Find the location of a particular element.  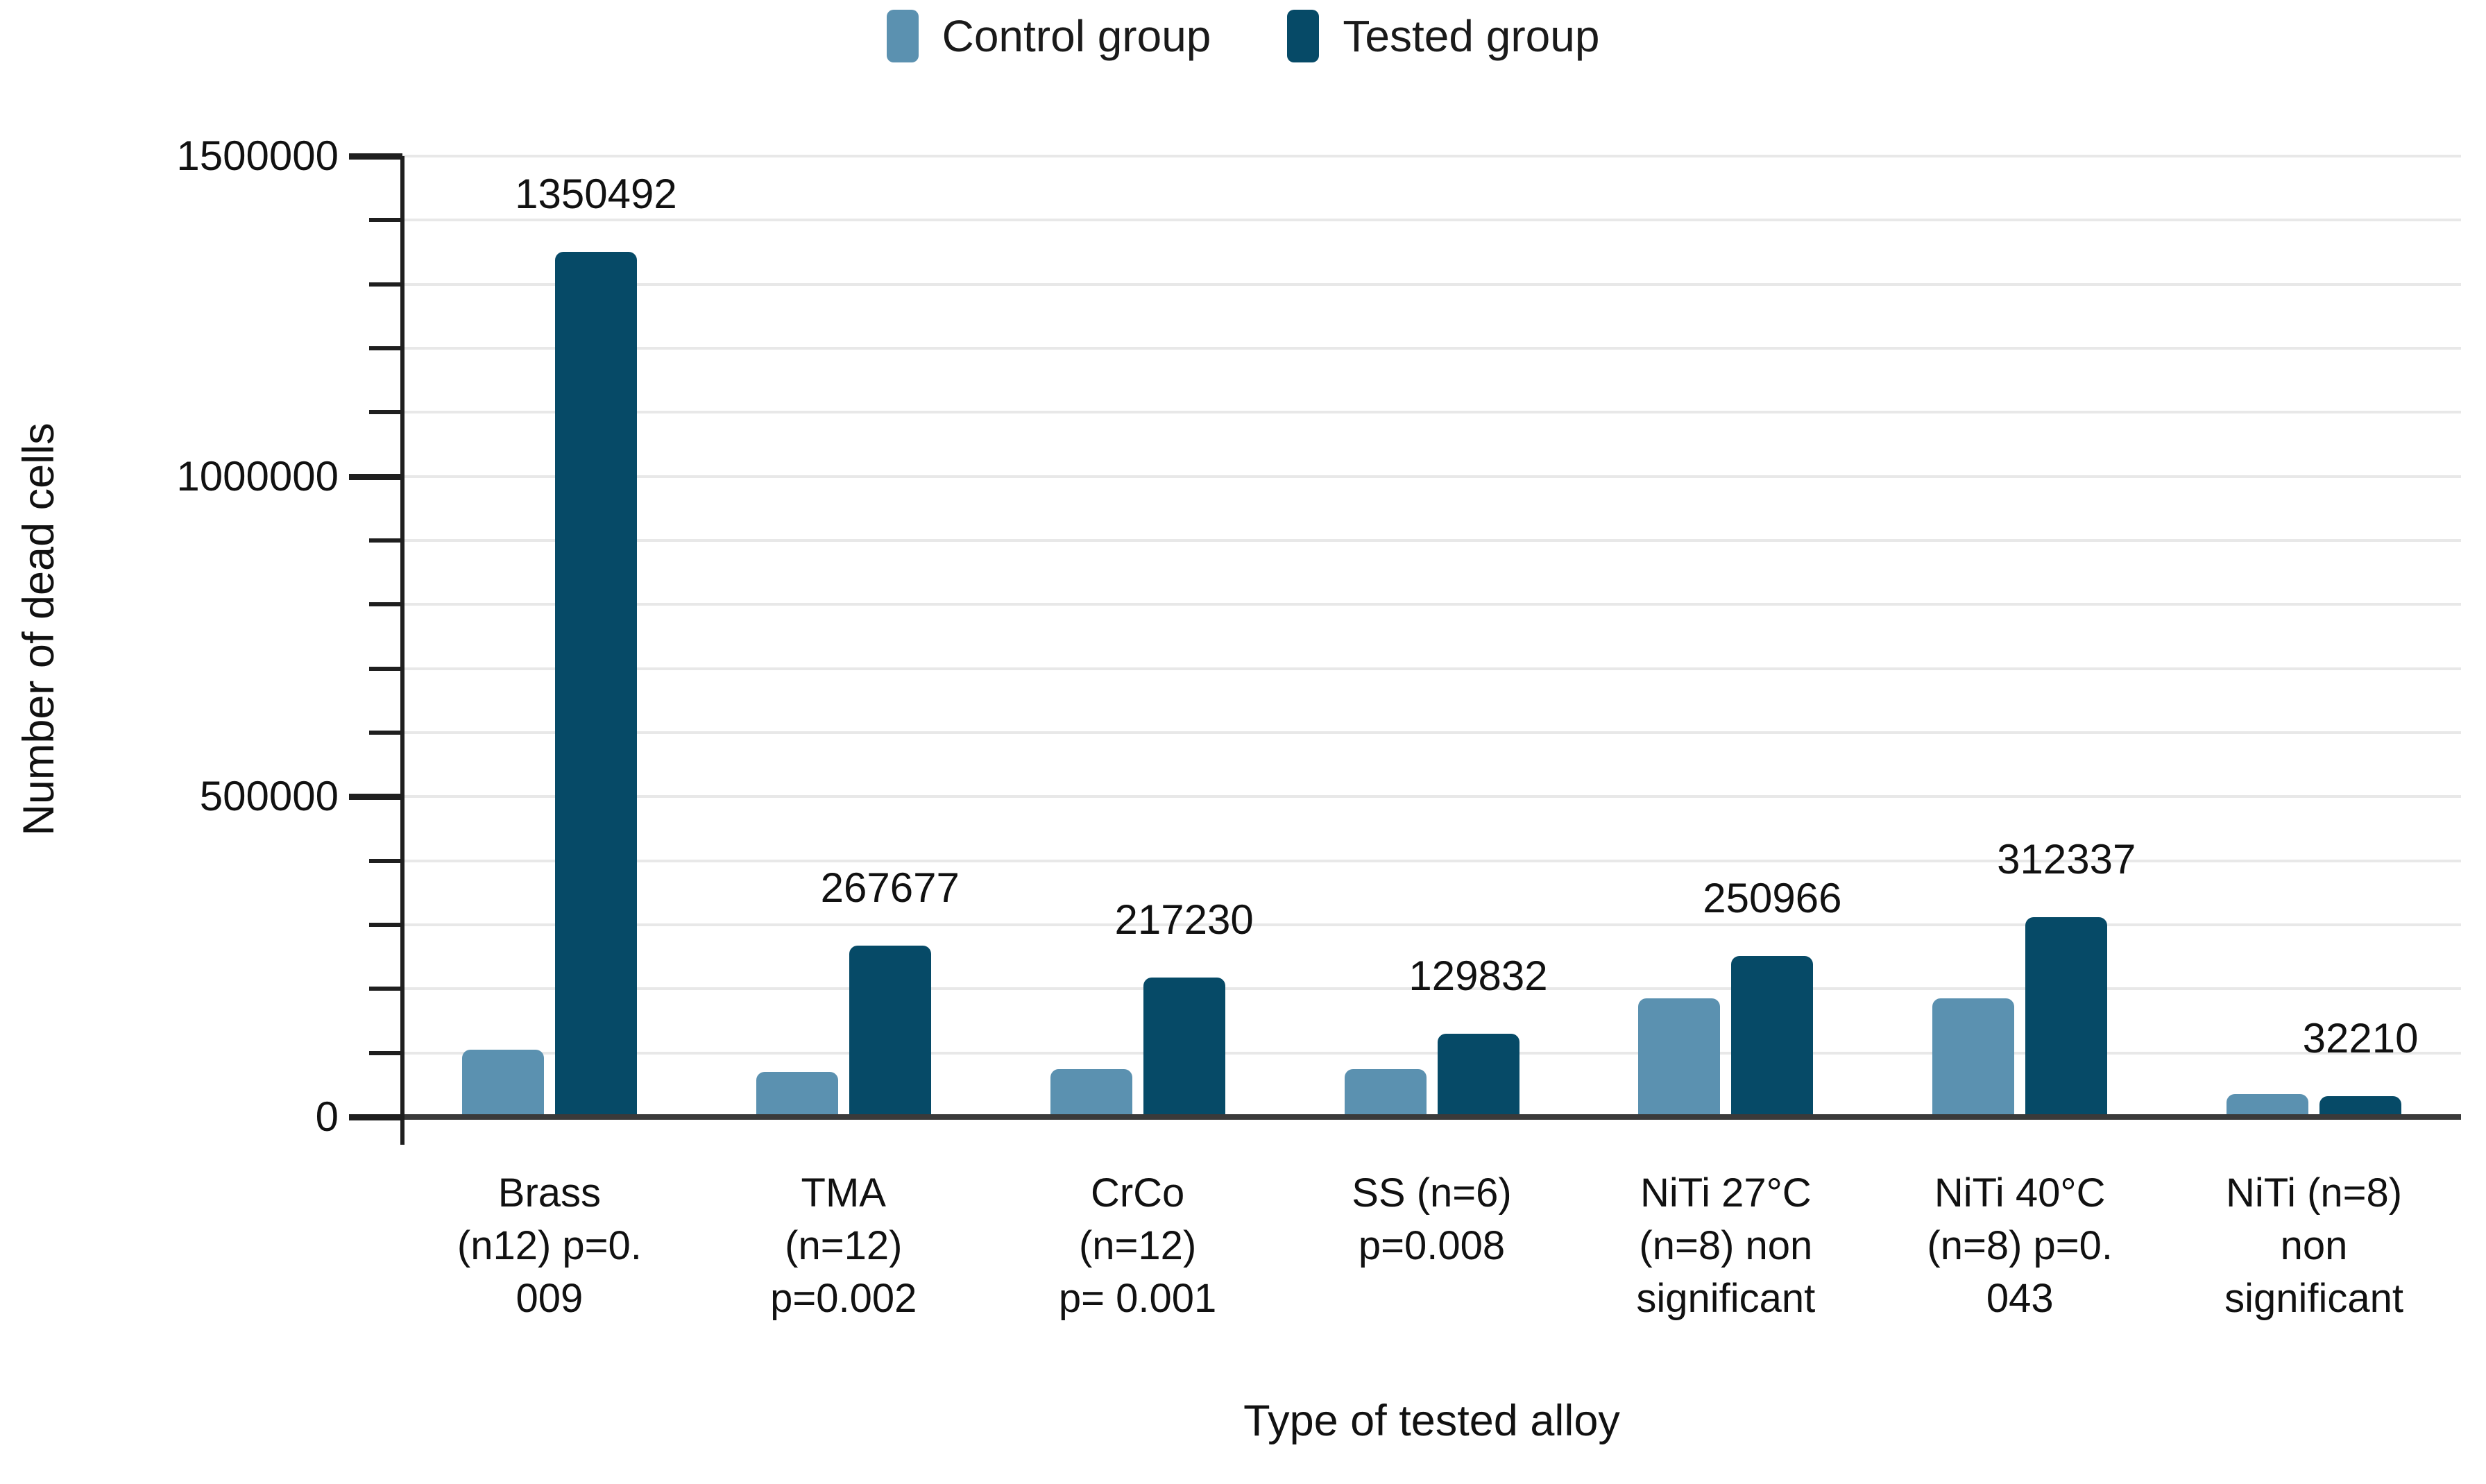

bar-value-label: 312337 is located at coordinates (2066, 859).